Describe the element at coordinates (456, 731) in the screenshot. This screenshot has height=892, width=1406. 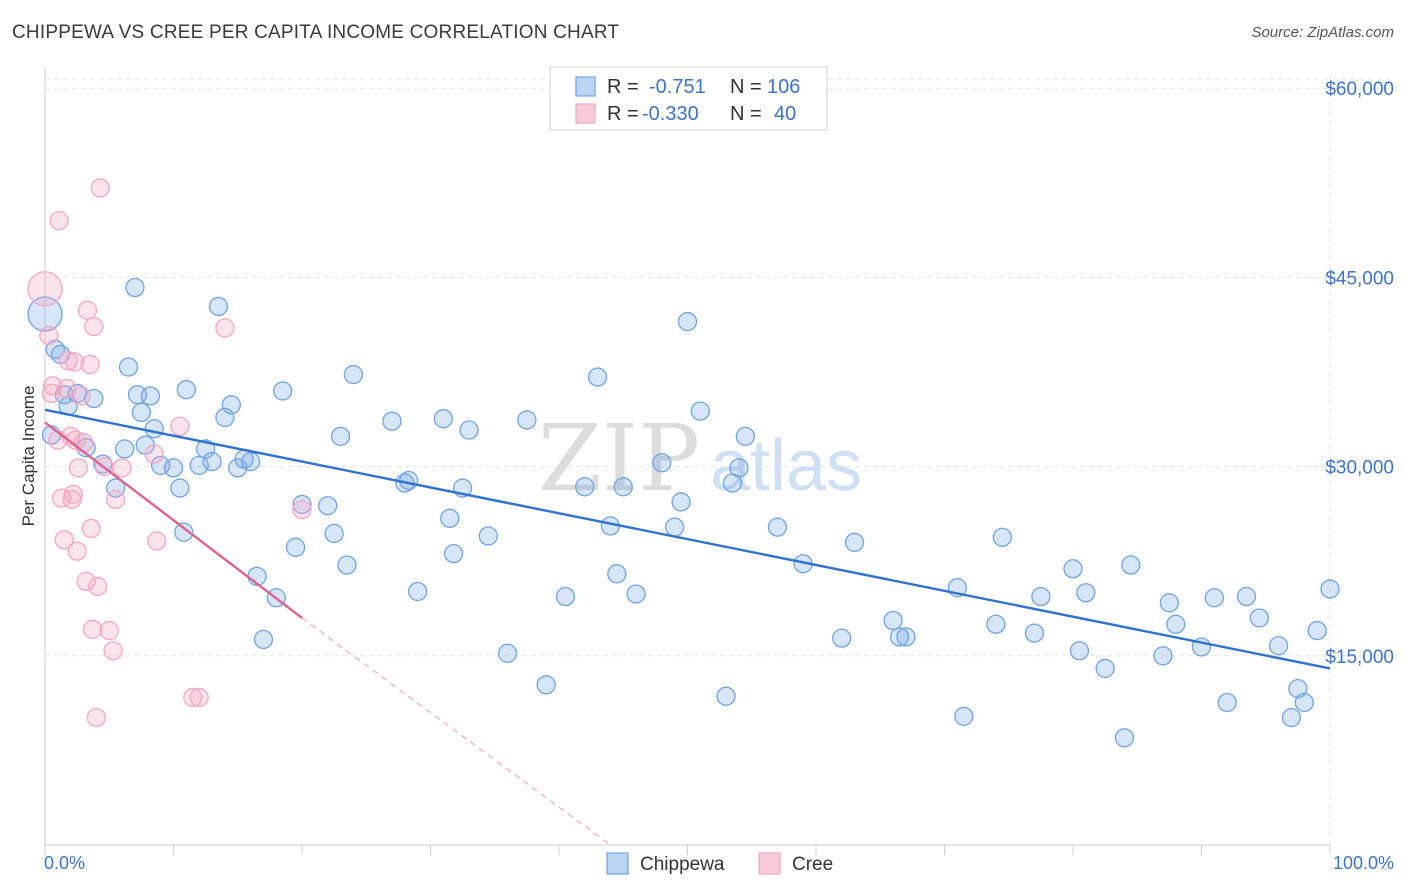
I see `trend-extension-cree` at that location.